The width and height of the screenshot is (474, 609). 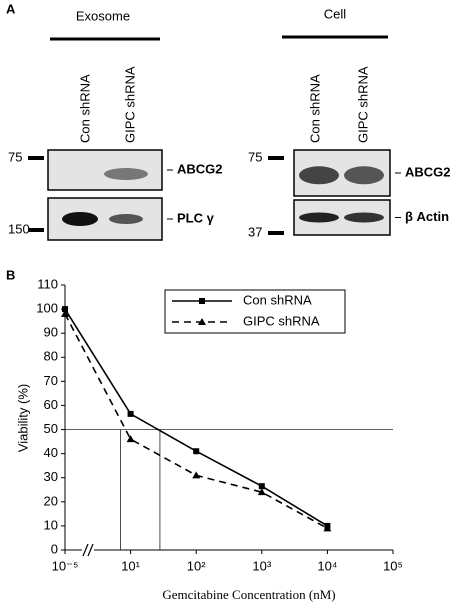 What do you see at coordinates (19, 228) in the screenshot?
I see `mw-marker: 150` at bounding box center [19, 228].